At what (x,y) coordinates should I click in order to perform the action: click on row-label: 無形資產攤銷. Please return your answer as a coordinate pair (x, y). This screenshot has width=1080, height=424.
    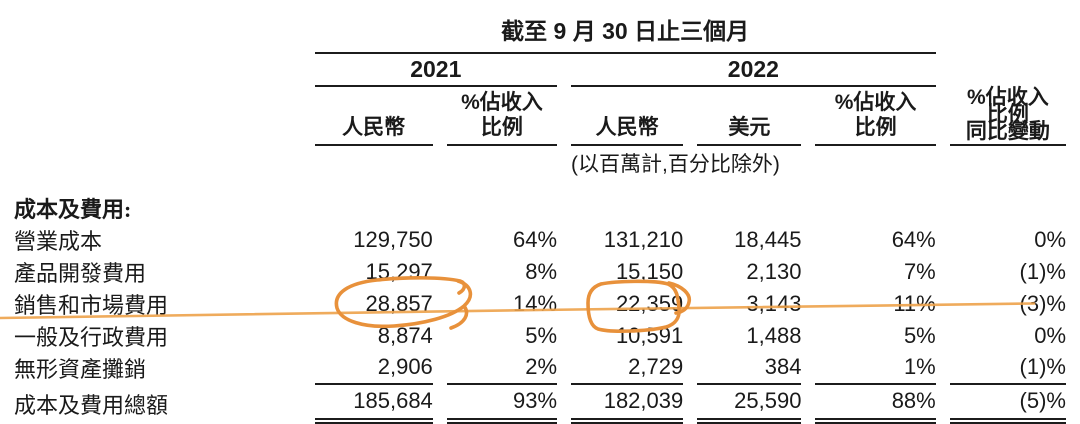
    Looking at the image, I should click on (80, 370).